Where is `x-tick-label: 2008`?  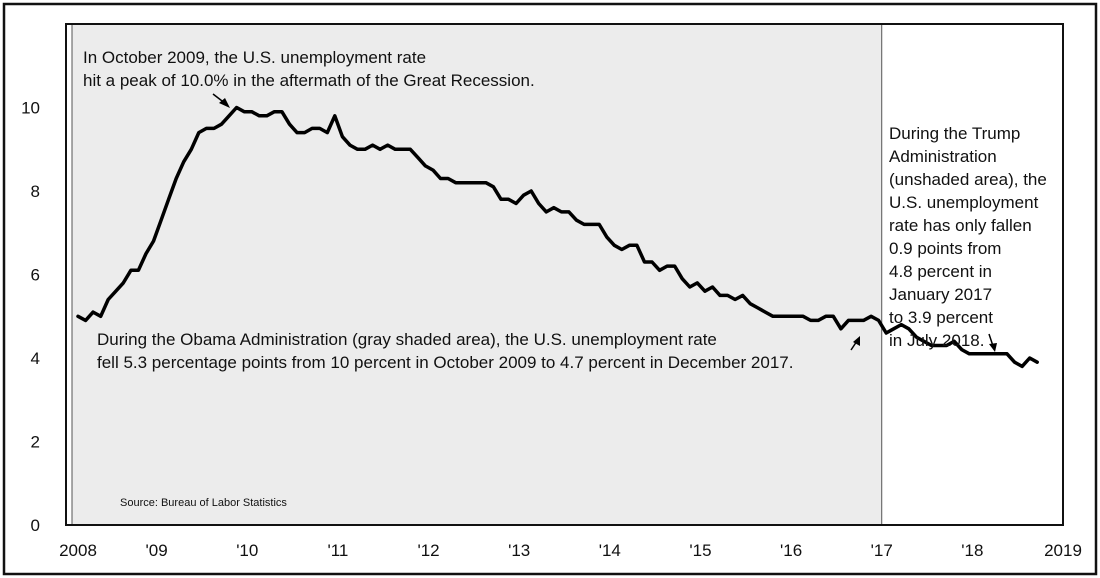
x-tick-label: 2008 is located at coordinates (78, 550).